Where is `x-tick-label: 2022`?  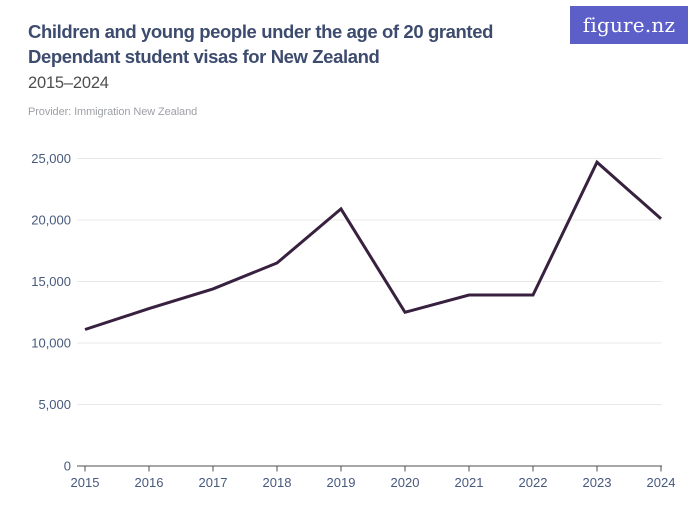
x-tick-label: 2022 is located at coordinates (533, 482).